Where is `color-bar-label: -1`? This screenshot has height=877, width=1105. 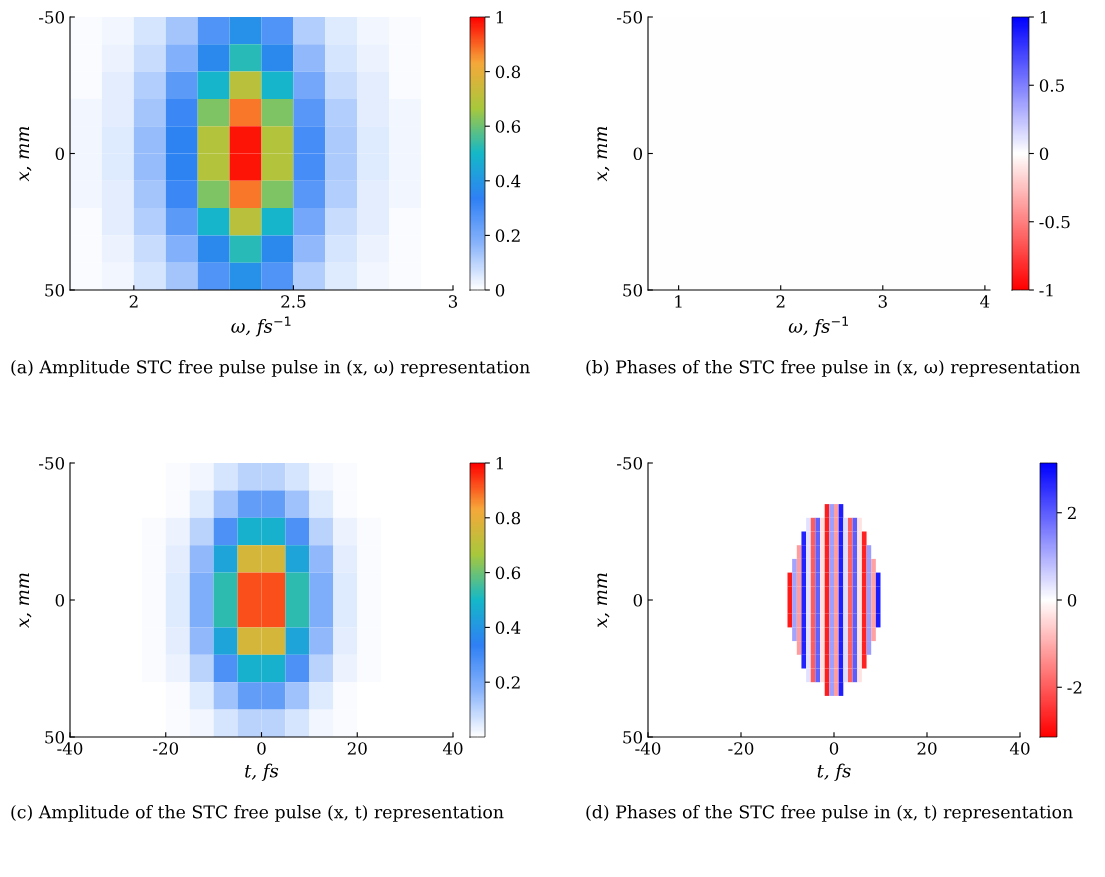 color-bar-label: -1 is located at coordinates (1046, 290).